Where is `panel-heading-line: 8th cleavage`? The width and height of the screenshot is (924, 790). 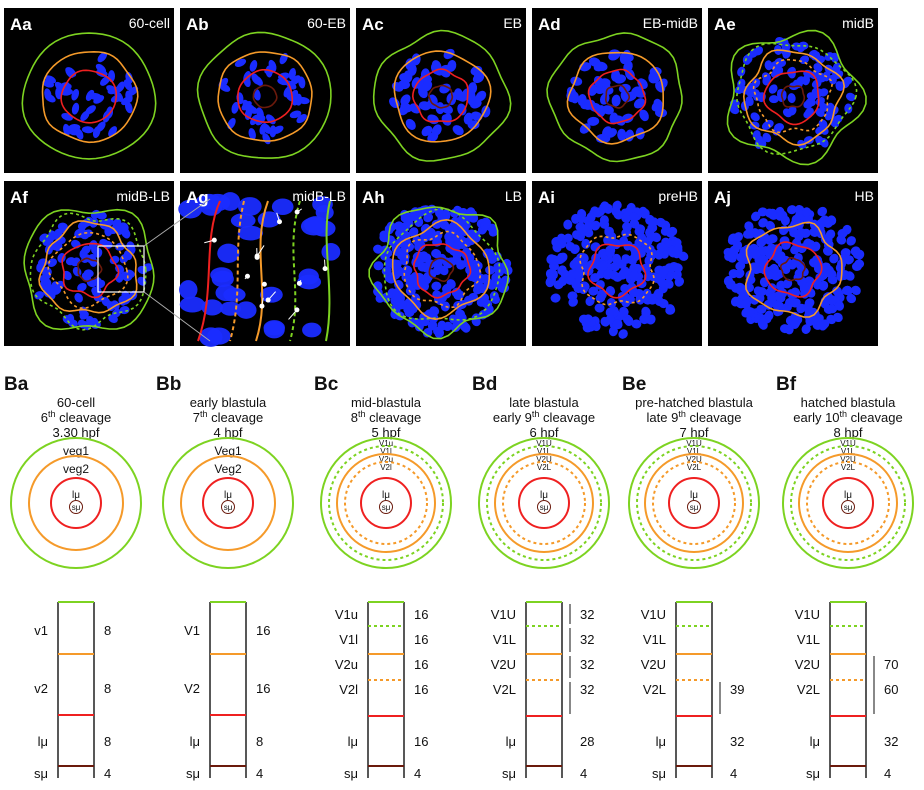 panel-heading-line: 8th cleavage is located at coordinates (386, 417).